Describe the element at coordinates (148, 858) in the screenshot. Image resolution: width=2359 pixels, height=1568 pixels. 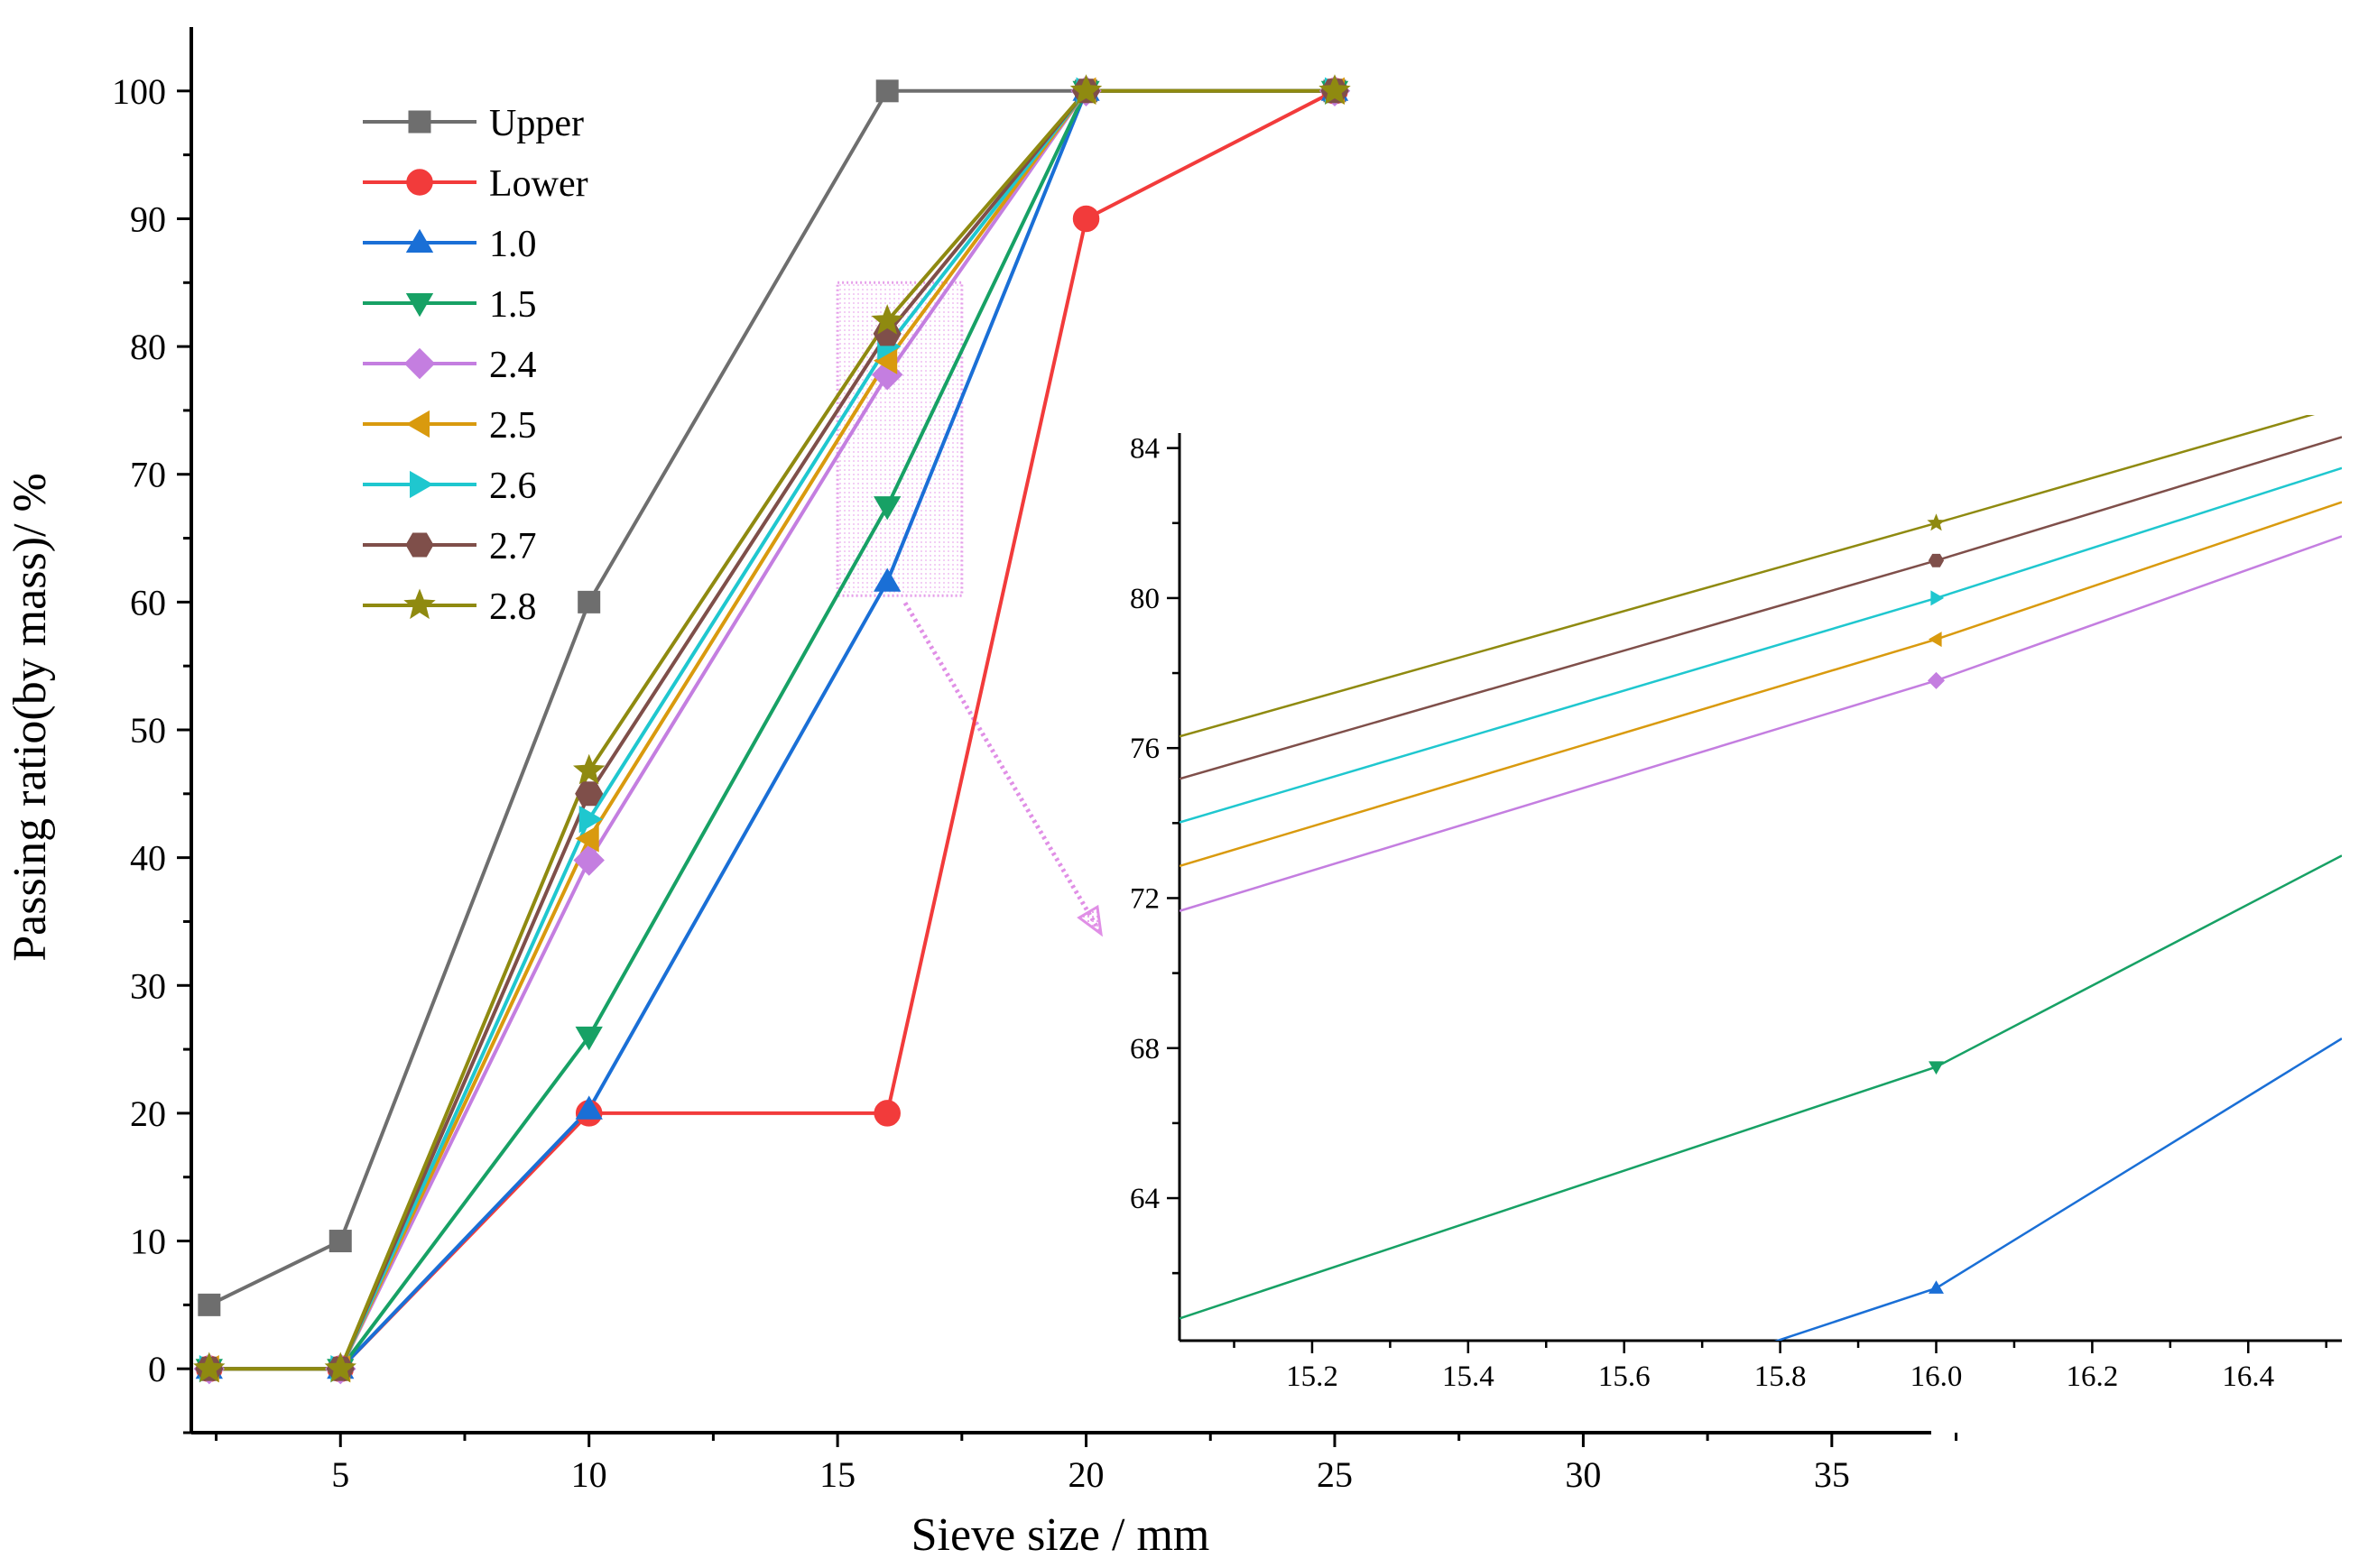
I see `y-tick-label: 40` at that location.